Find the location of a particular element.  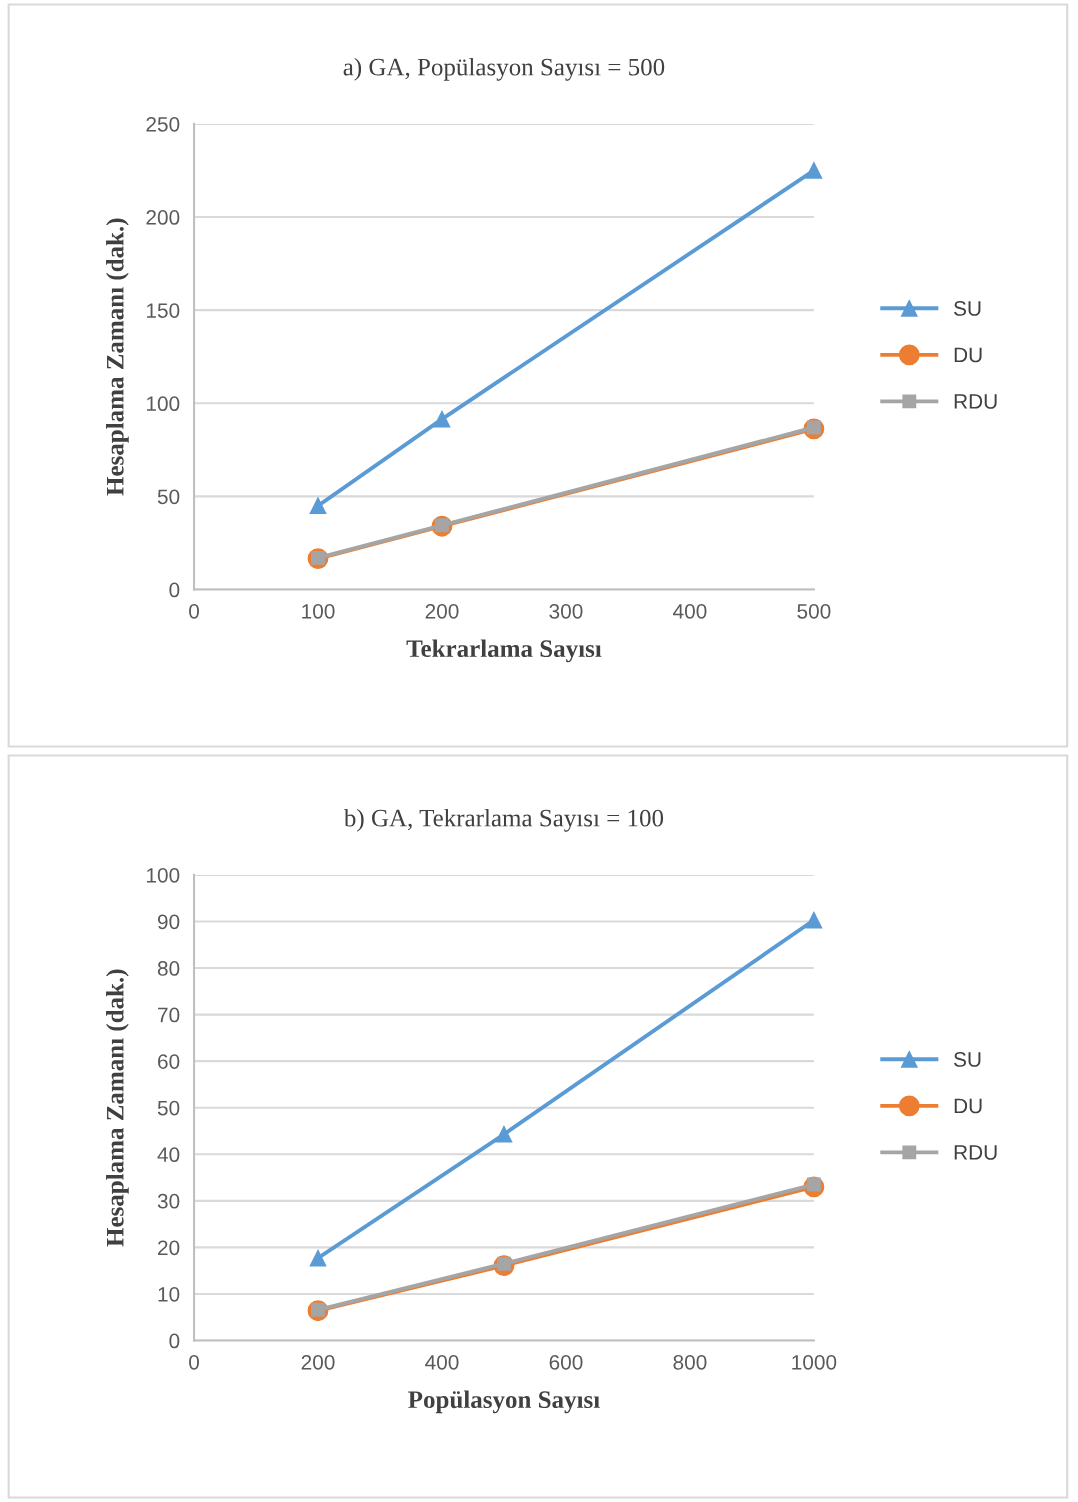

x-tick-label: 1000 is located at coordinates (814, 1362).